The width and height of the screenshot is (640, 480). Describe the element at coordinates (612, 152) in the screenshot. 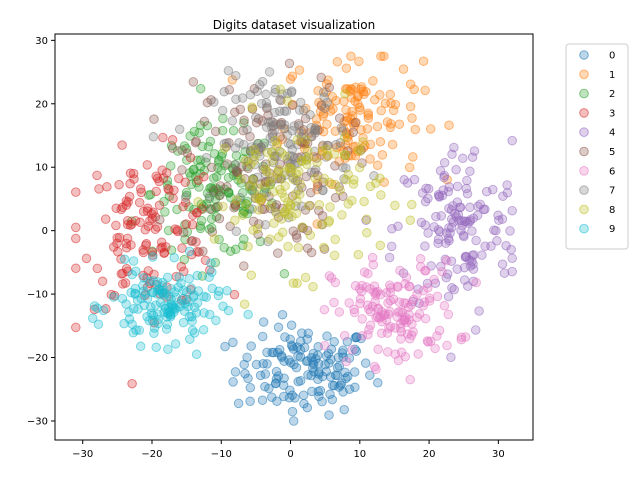

I see `legend-label: 5` at that location.